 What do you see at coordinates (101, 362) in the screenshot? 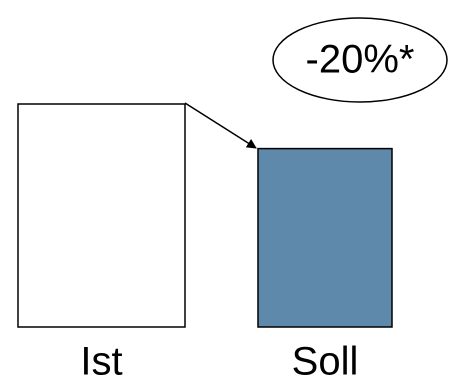
I see `x-tick-label: Ist` at bounding box center [101, 362].